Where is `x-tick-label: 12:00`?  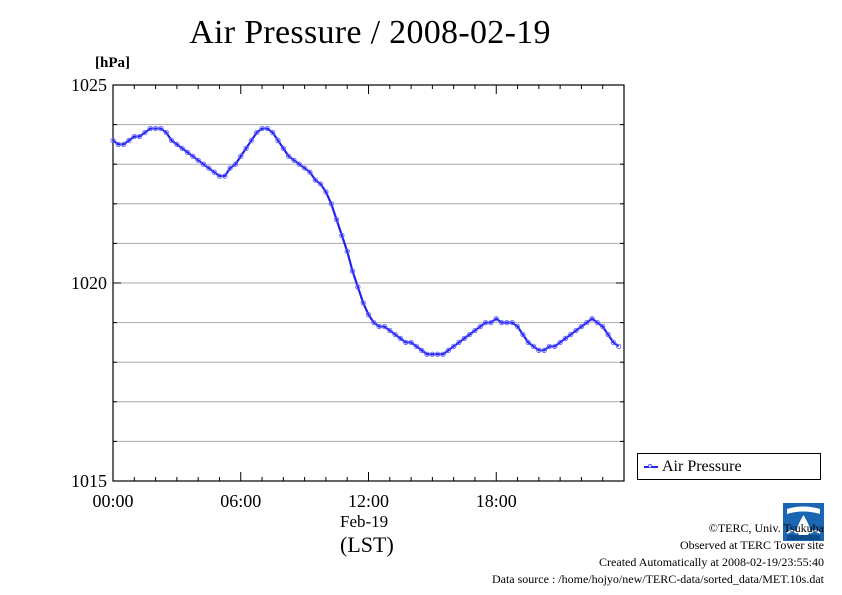
x-tick-label: 12:00 is located at coordinates (368, 501).